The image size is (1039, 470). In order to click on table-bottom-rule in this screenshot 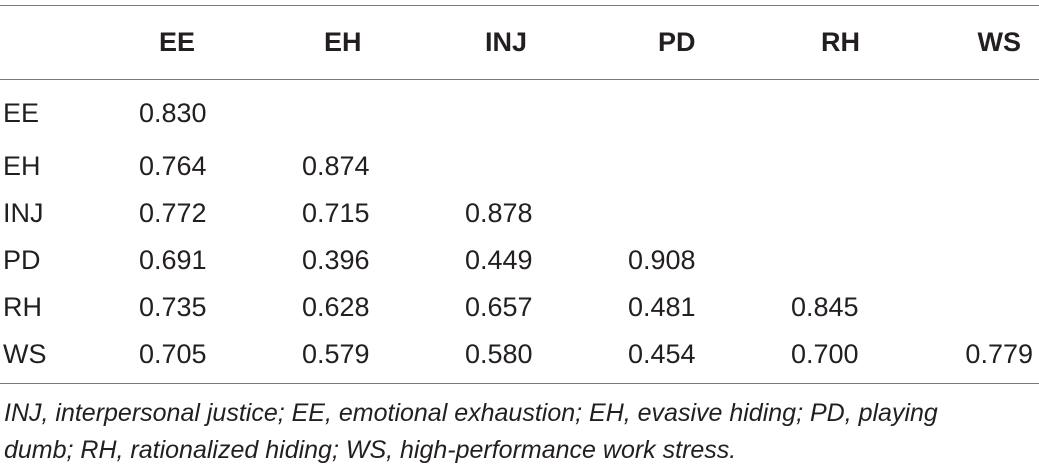, I will do `click(519, 383)`.